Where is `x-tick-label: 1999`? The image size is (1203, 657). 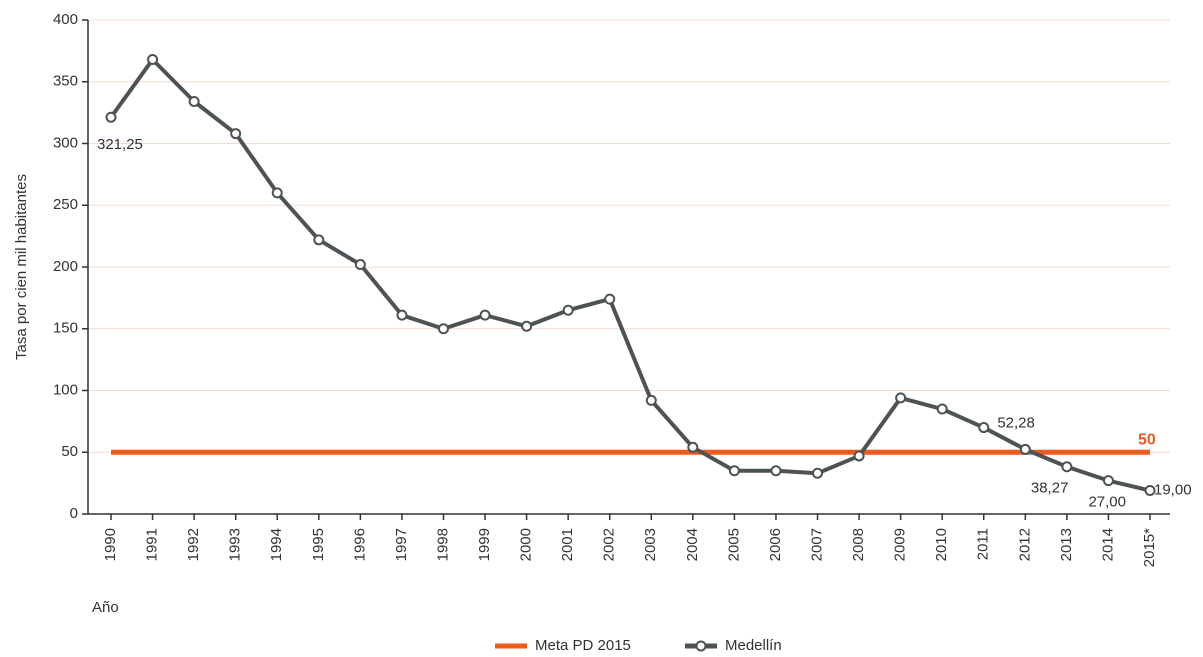
x-tick-label: 1999 is located at coordinates (484, 544).